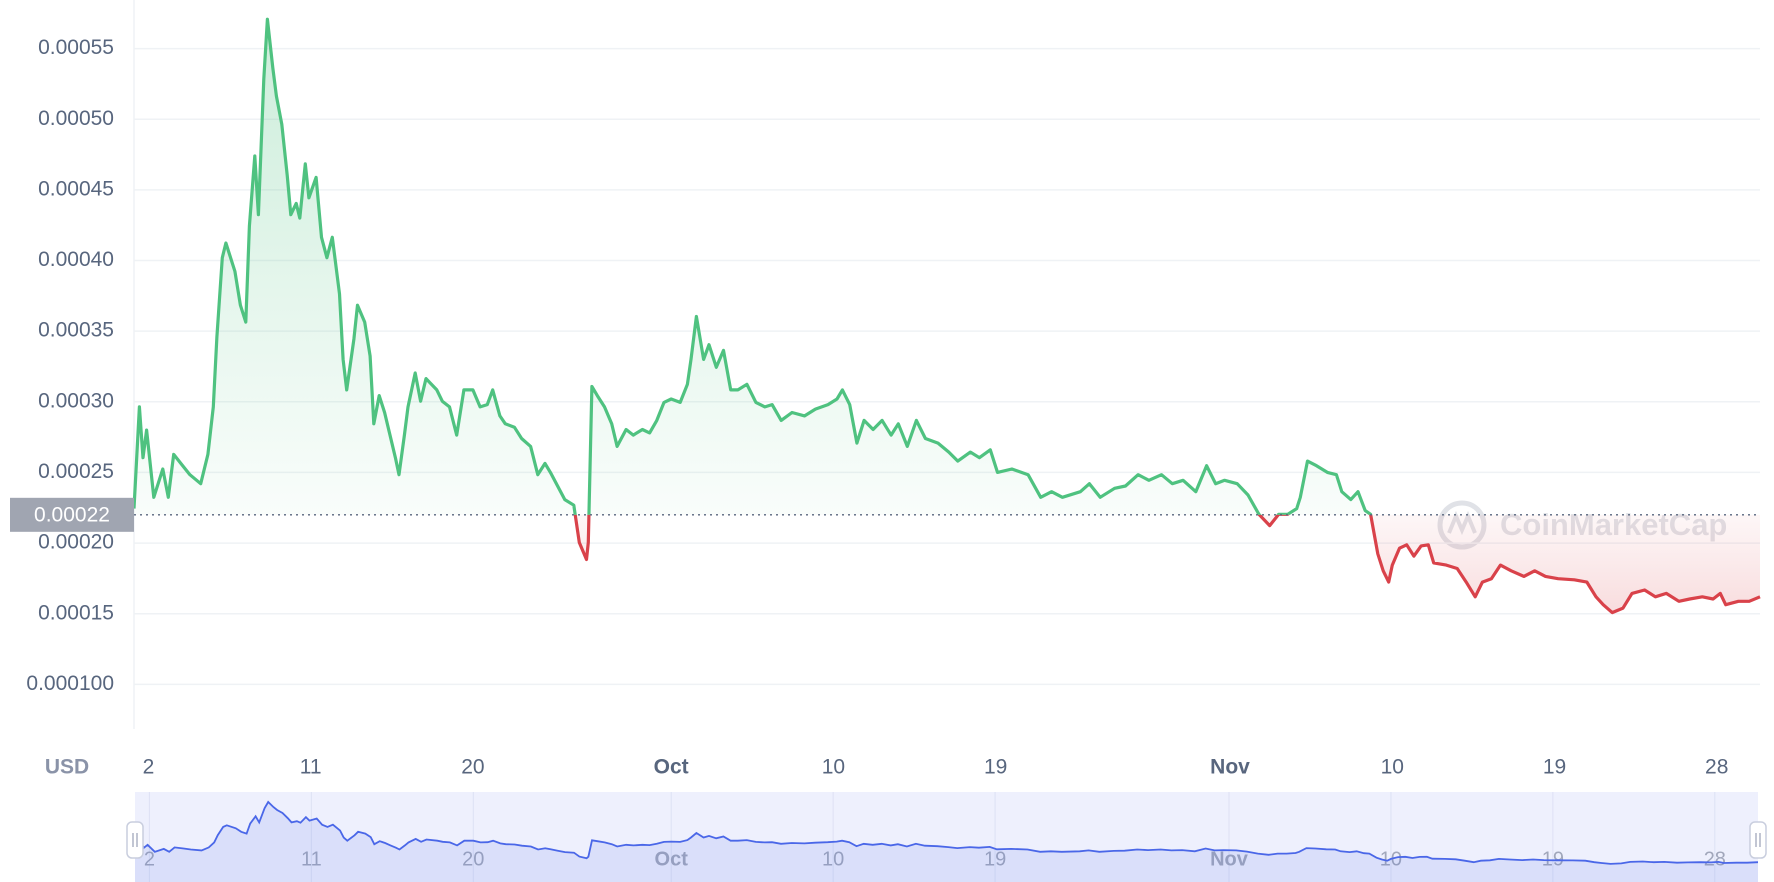  What do you see at coordinates (149, 859) in the screenshot?
I see `navigator-tick-label: 2` at bounding box center [149, 859].